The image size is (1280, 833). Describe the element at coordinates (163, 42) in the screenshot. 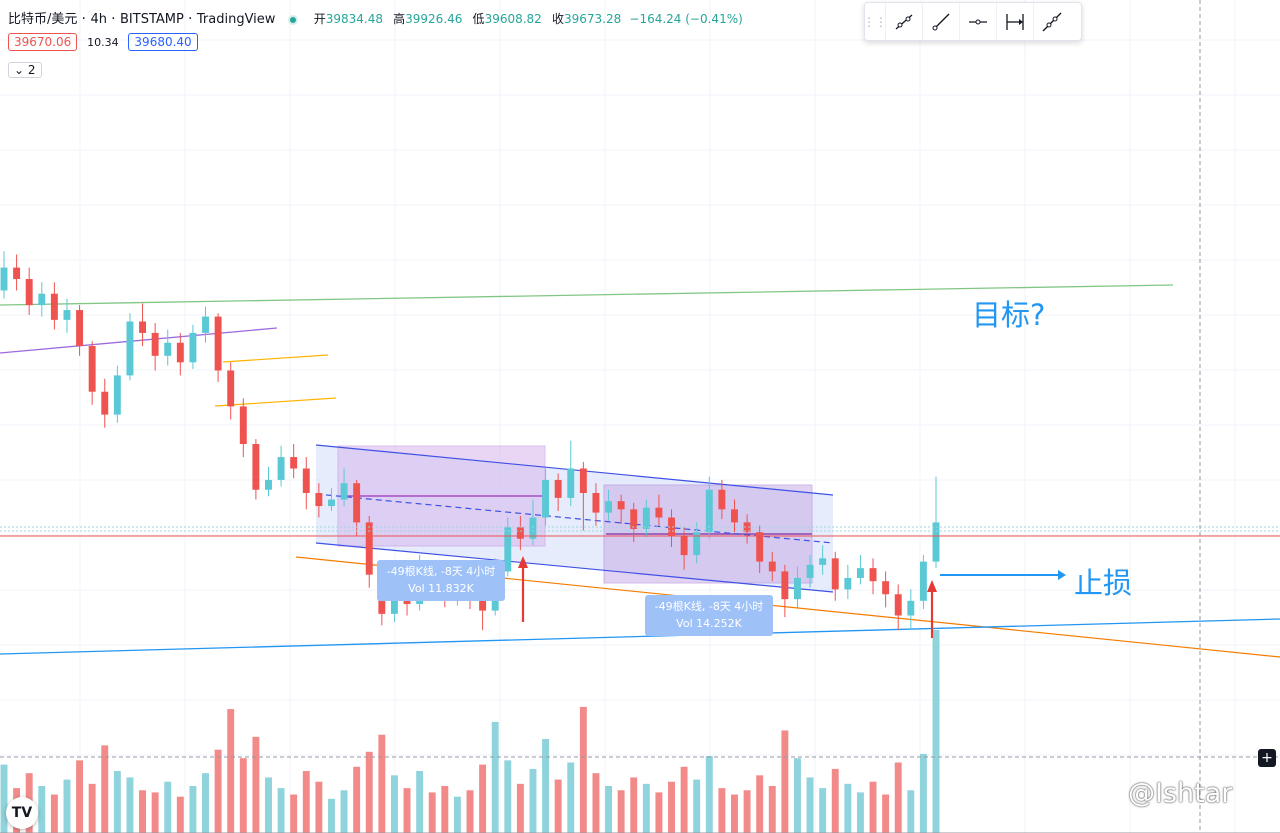

I see `buy-price-button: 39680.40` at that location.